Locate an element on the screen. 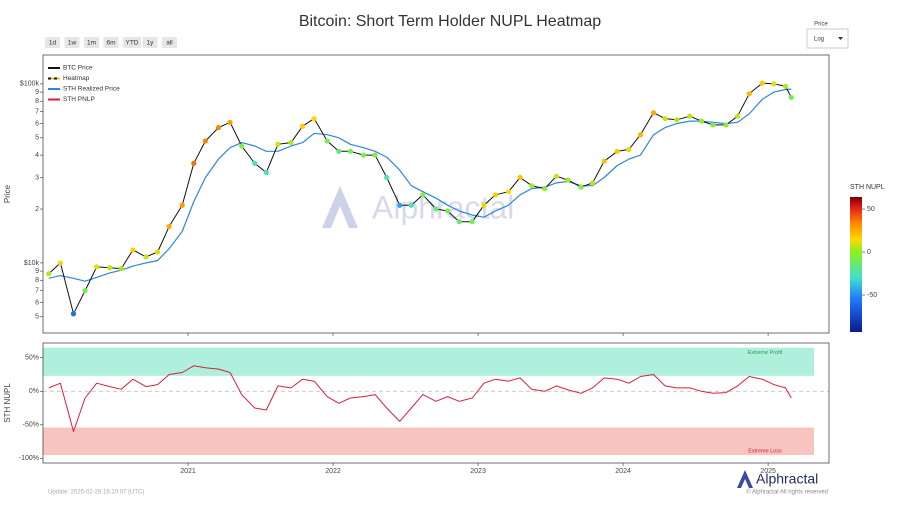  range-button: 1y is located at coordinates (150, 42).